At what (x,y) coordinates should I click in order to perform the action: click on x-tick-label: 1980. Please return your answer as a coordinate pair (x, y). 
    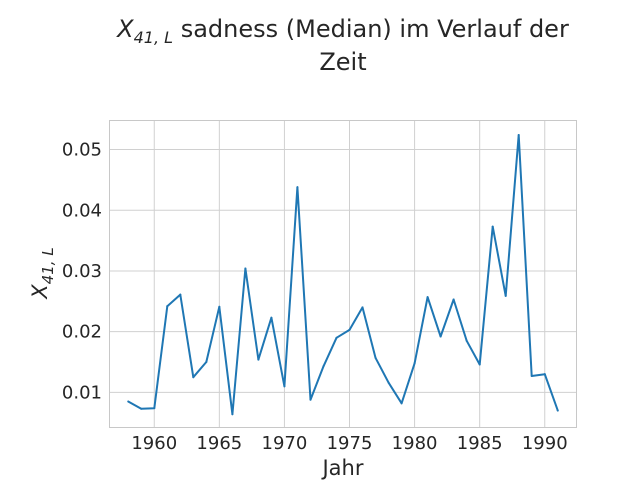
    Looking at the image, I should click on (415, 443).